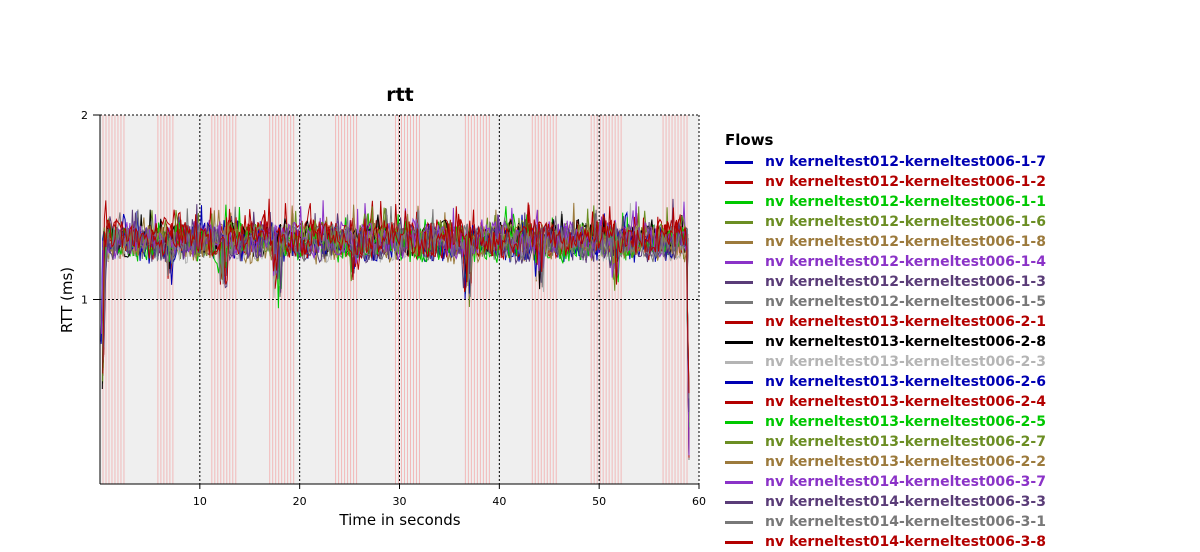 The height and width of the screenshot is (552, 1200). I want to click on y-axis-ticks: 12, so click(84, 208).